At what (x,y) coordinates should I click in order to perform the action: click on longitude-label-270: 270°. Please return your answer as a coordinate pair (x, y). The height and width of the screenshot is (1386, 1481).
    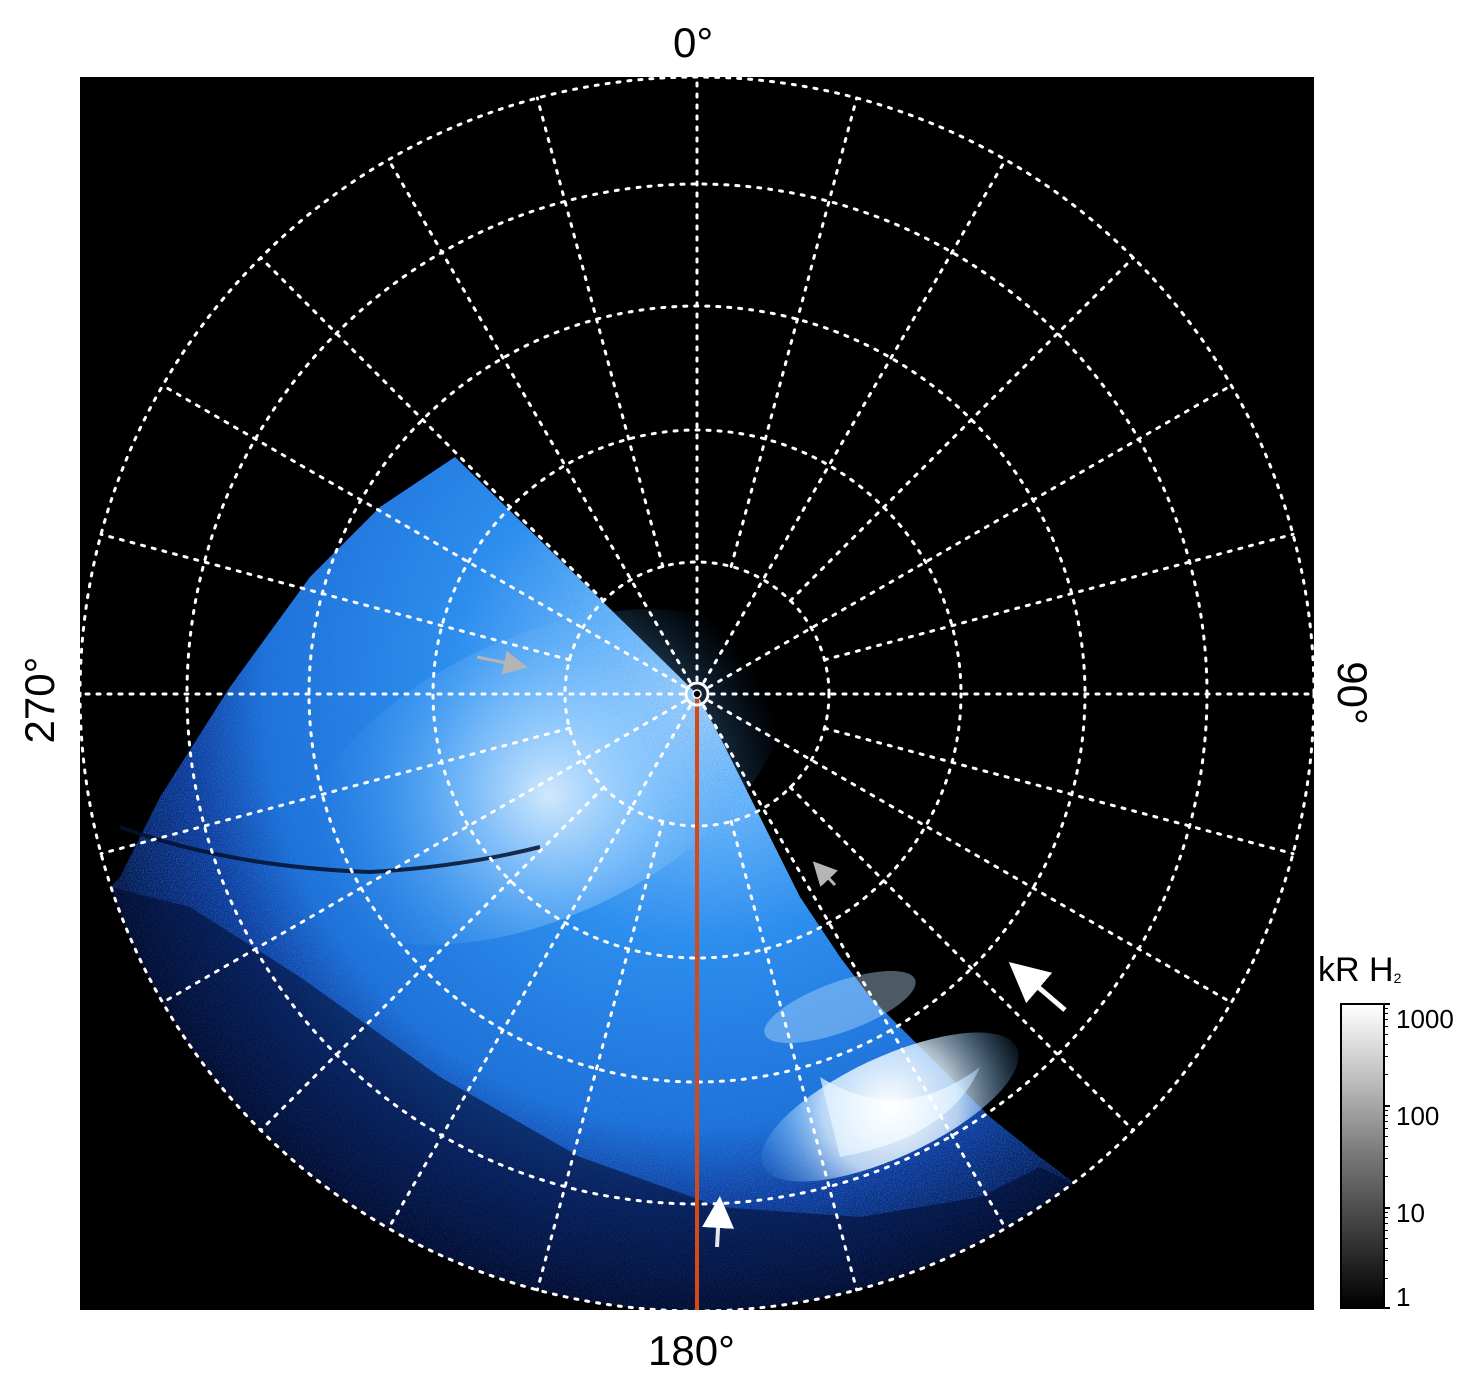
    Looking at the image, I should click on (39, 700).